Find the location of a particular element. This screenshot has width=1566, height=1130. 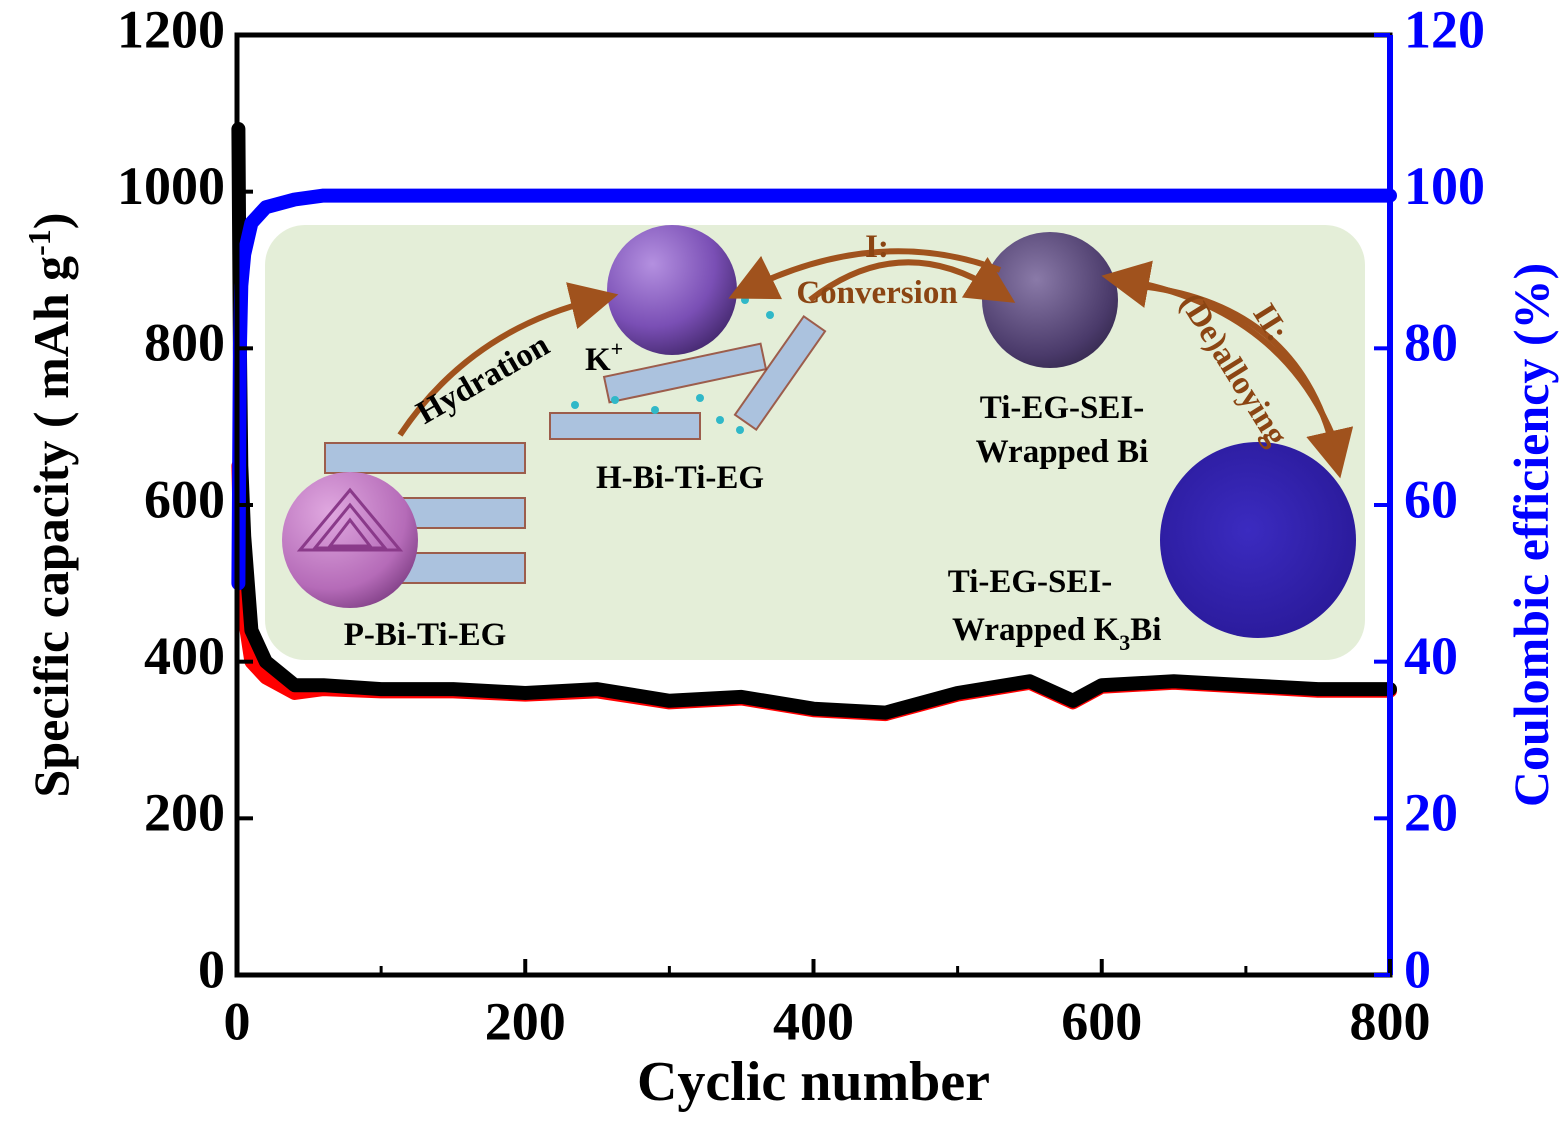

y-tick-label: 1000 is located at coordinates (171, 186).